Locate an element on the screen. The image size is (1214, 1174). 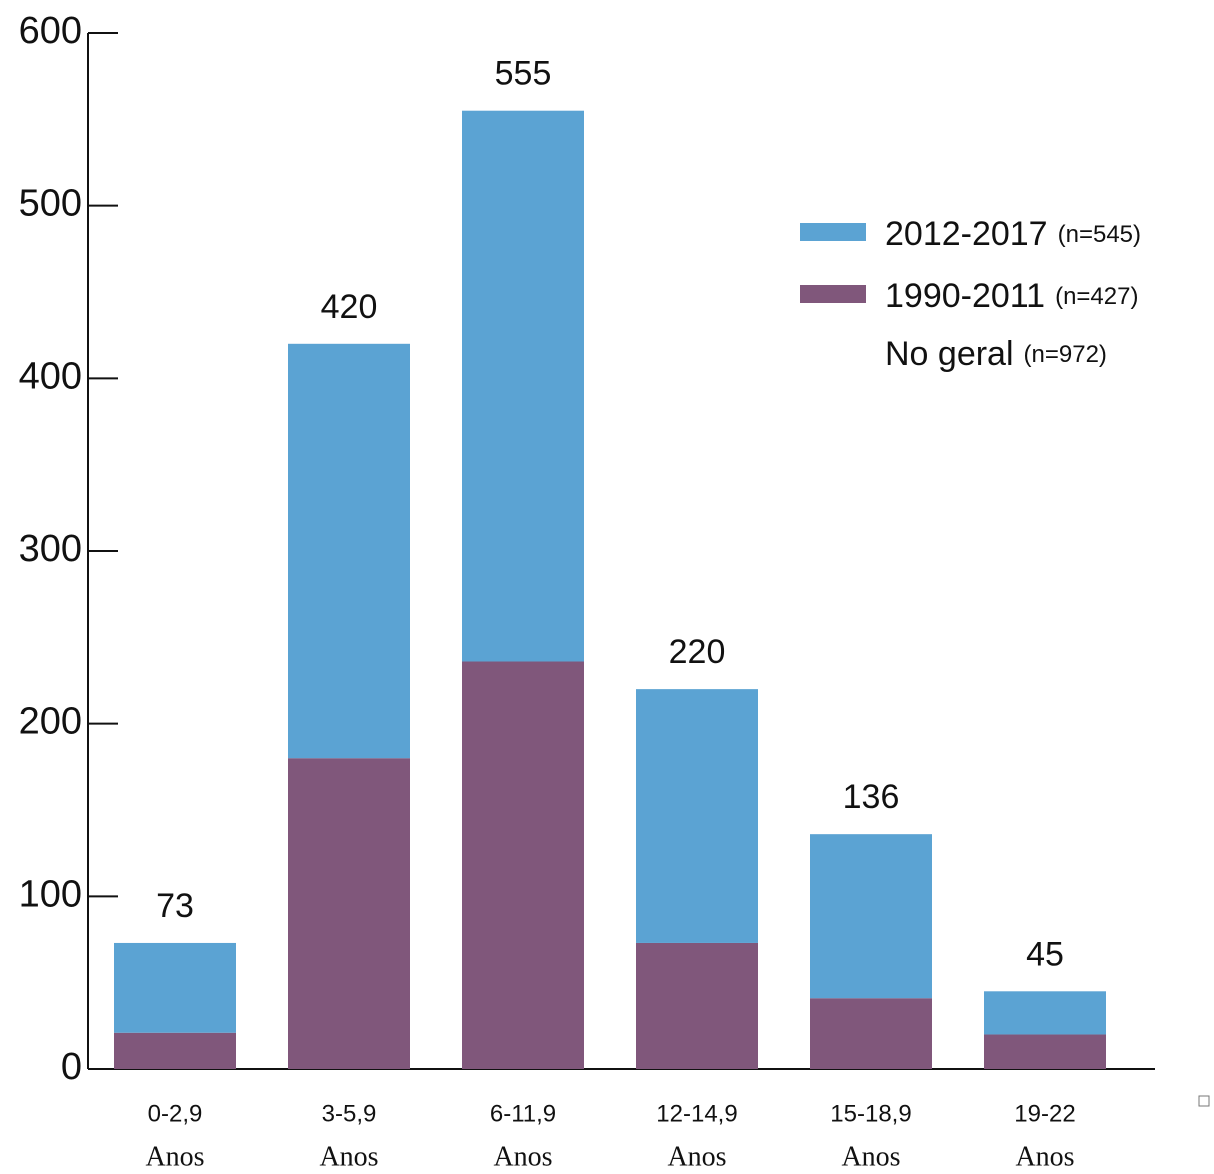
x-tick-label: 6-11,9 is located at coordinates (523, 1113).